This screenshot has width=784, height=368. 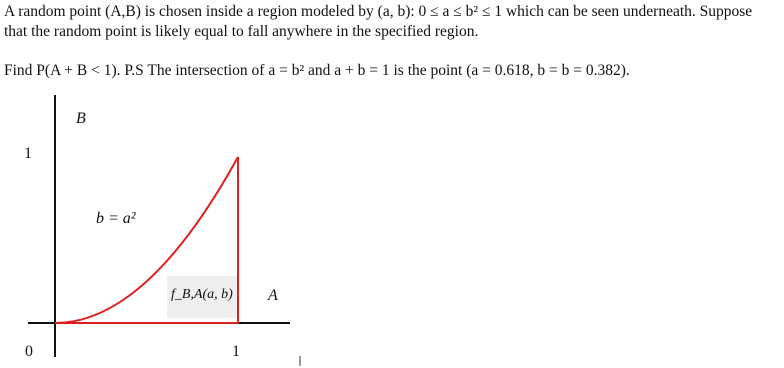 I want to click on y-axis-label: B, so click(x=81, y=118).